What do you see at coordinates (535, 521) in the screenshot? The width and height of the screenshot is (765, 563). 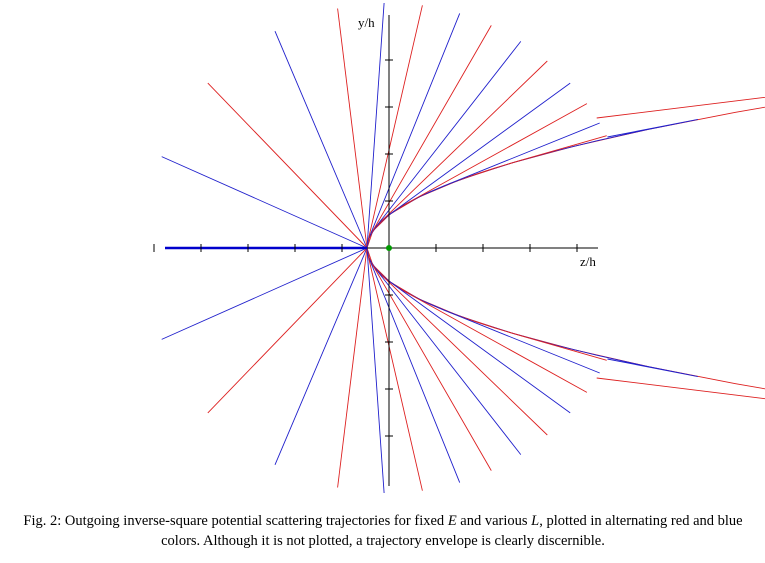 I see `caption-symbol: L` at bounding box center [535, 521].